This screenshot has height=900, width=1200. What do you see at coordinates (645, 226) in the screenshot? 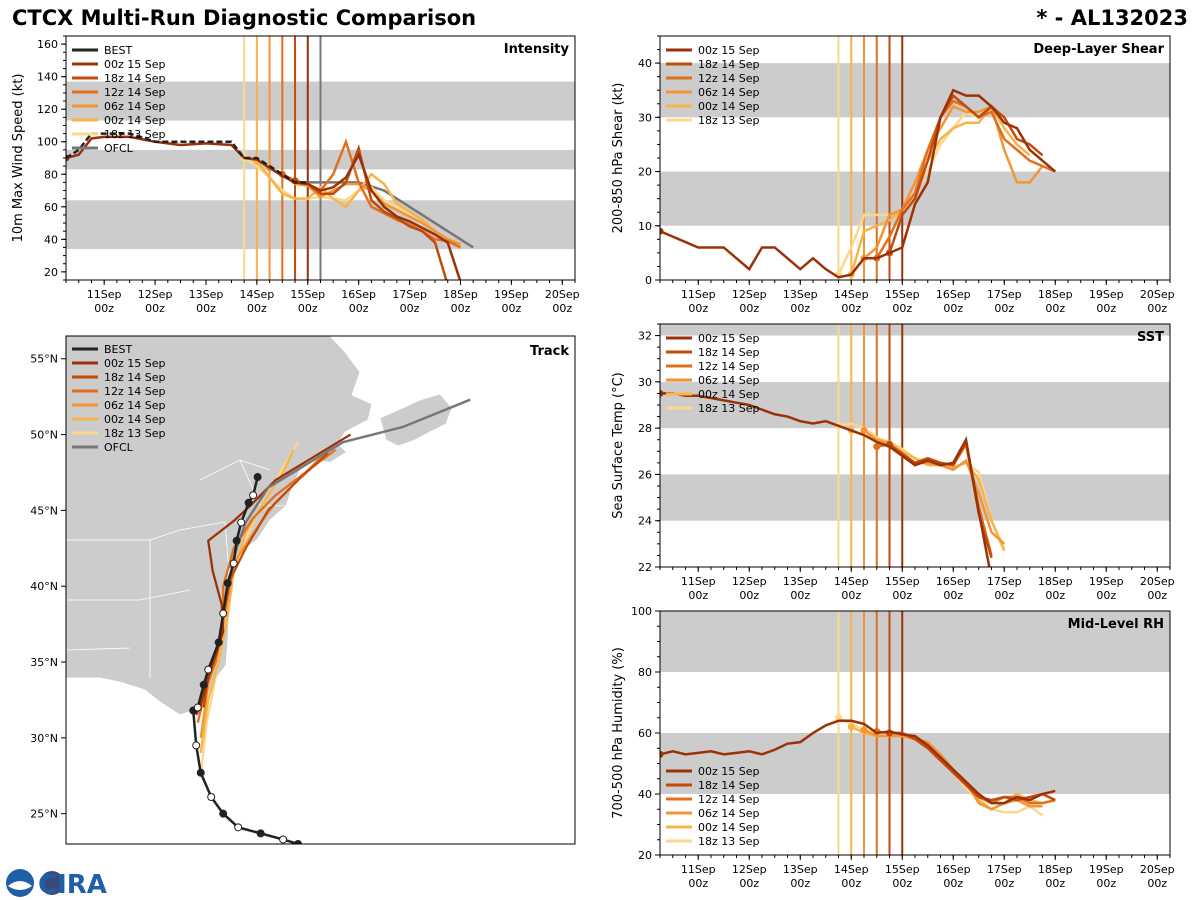
I see `y-tick-label: 10` at bounding box center [645, 226].